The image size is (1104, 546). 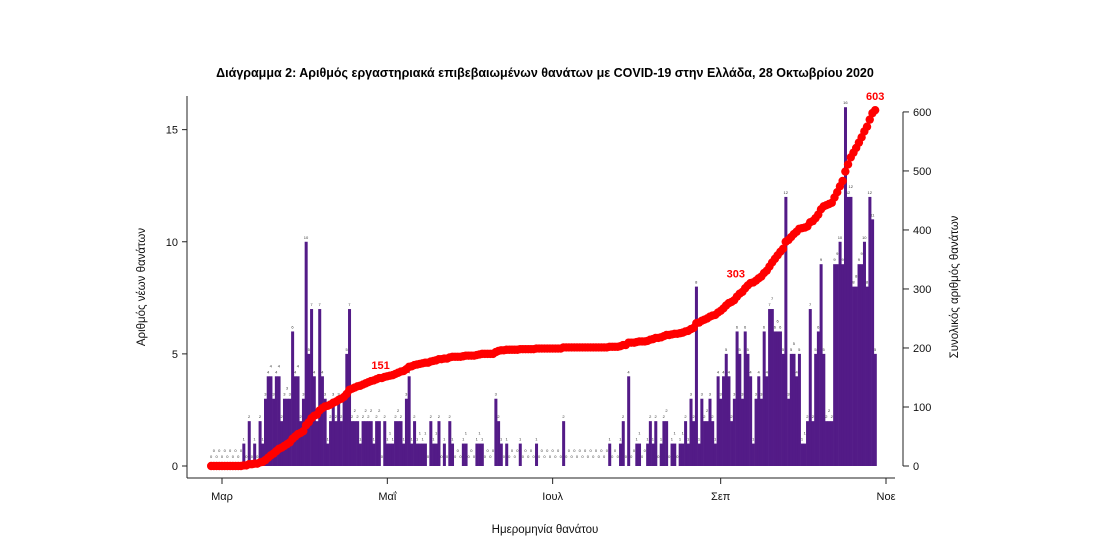 I want to click on annotation-603: 603, so click(x=875, y=97).